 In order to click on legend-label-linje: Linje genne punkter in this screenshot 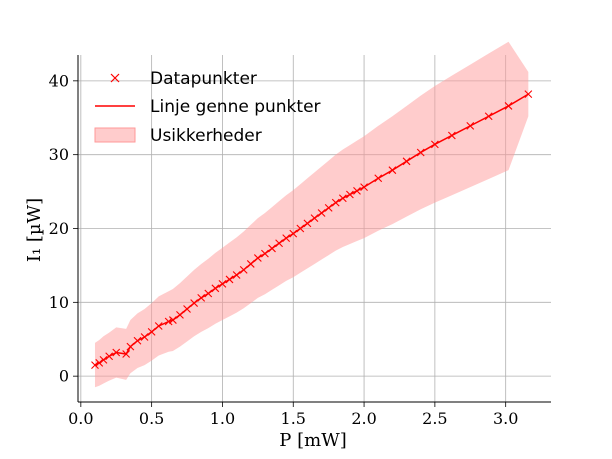, I will do `click(235, 107)`.